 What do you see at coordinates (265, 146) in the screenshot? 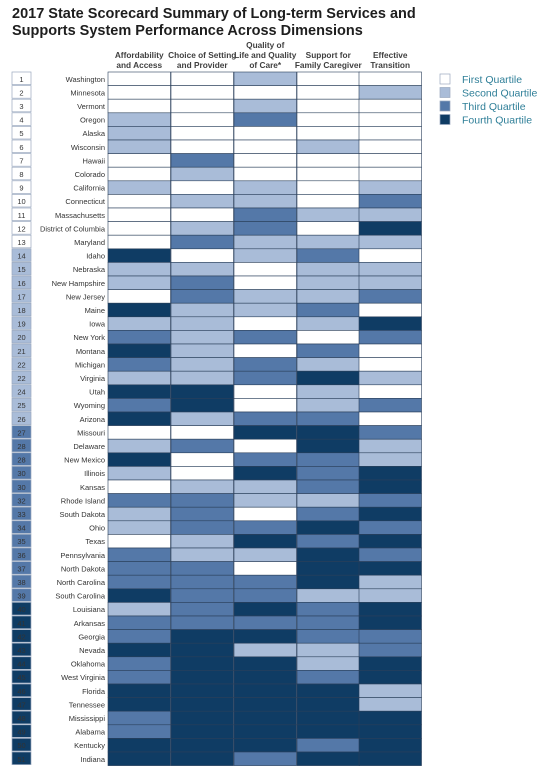
I see `heat-cell-wisconsin-quality-of-life-and-quality-of-care` at bounding box center [265, 146].